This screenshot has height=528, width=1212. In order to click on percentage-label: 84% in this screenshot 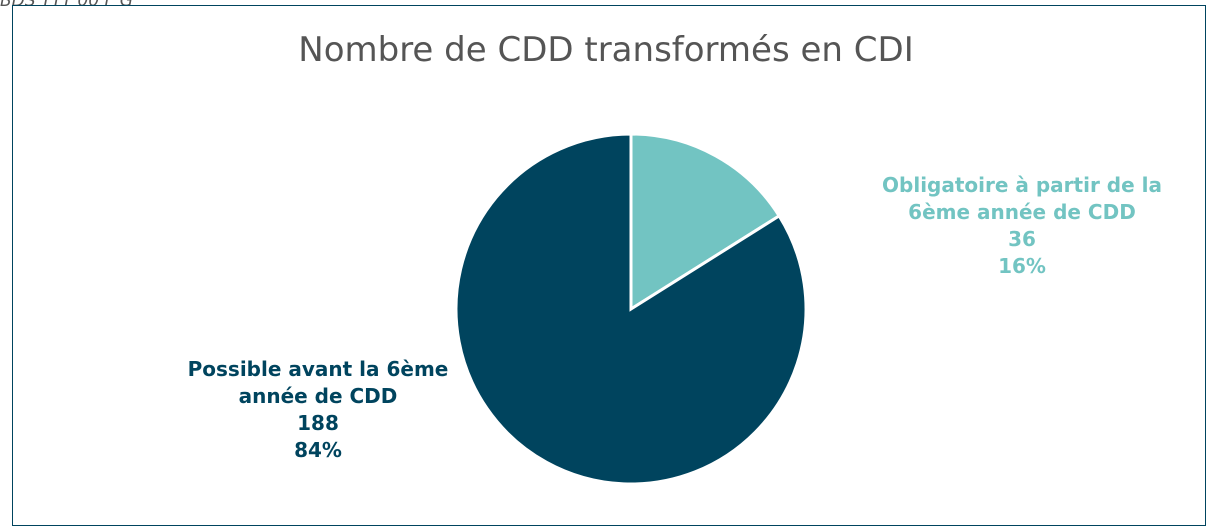, I will do `click(318, 450)`.